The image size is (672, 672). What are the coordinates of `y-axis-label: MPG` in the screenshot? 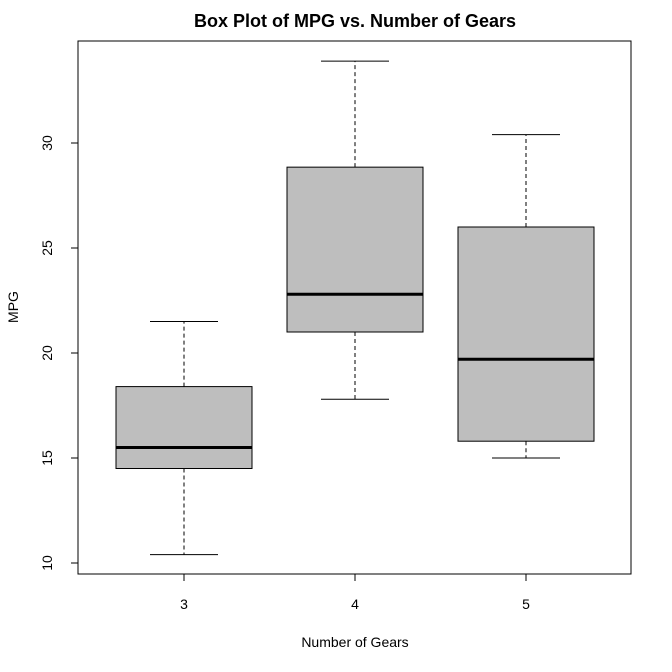 It's located at (13, 307).